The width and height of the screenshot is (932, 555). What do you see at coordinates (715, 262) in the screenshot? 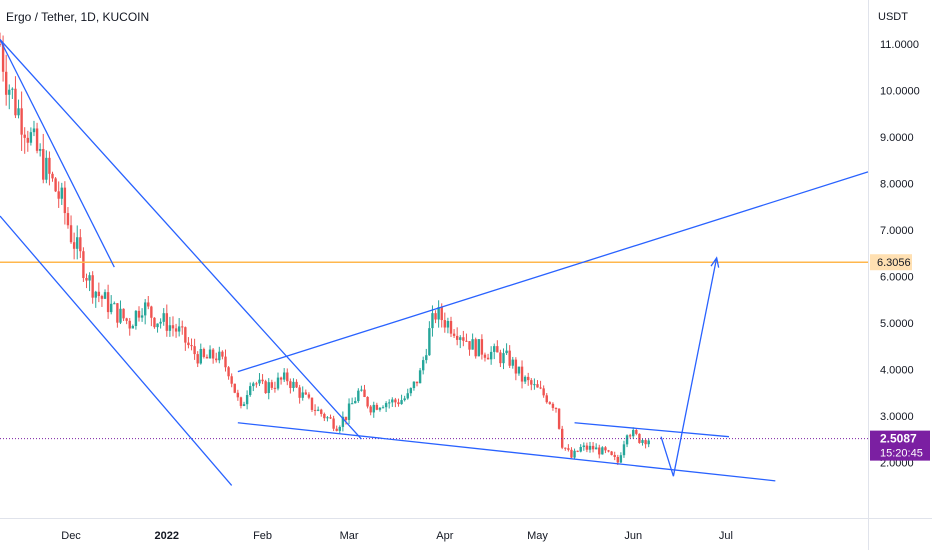
I see `projection-arrowhead` at bounding box center [715, 262].